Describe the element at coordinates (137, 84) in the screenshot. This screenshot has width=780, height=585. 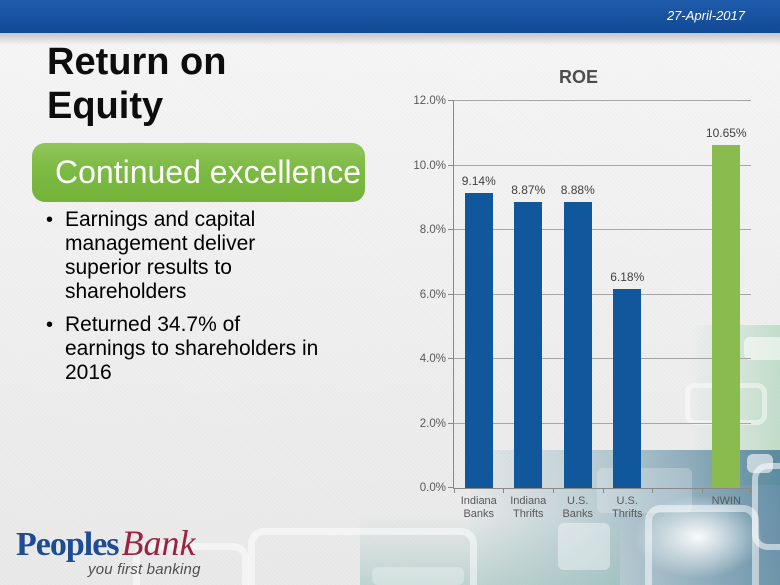
I see `page-title: Return on Equity` at that location.